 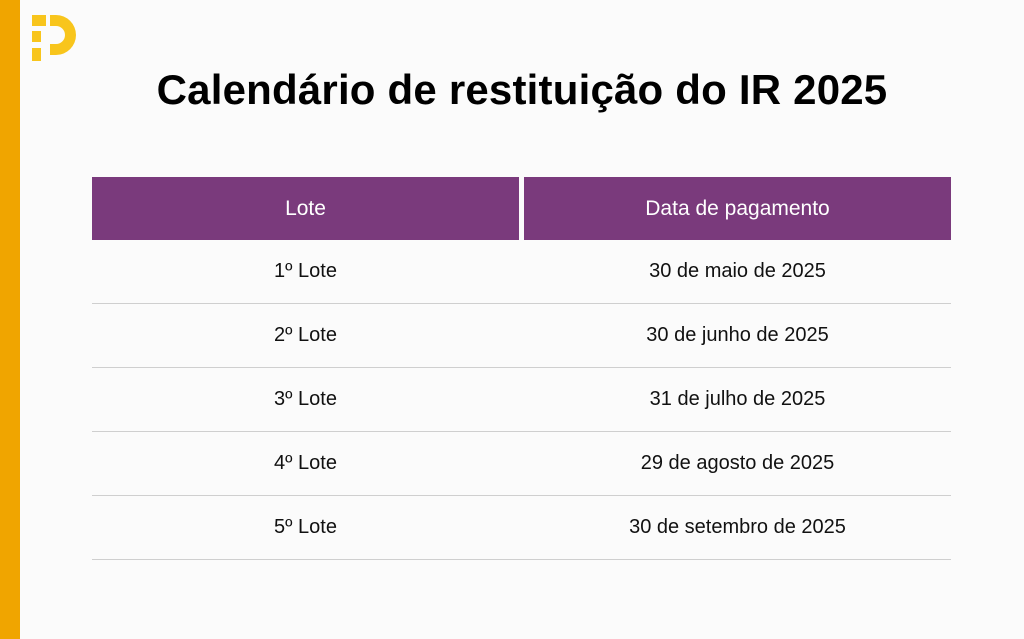 I want to click on payment-date-cell: 31 de julho de 2025, so click(x=737, y=399).